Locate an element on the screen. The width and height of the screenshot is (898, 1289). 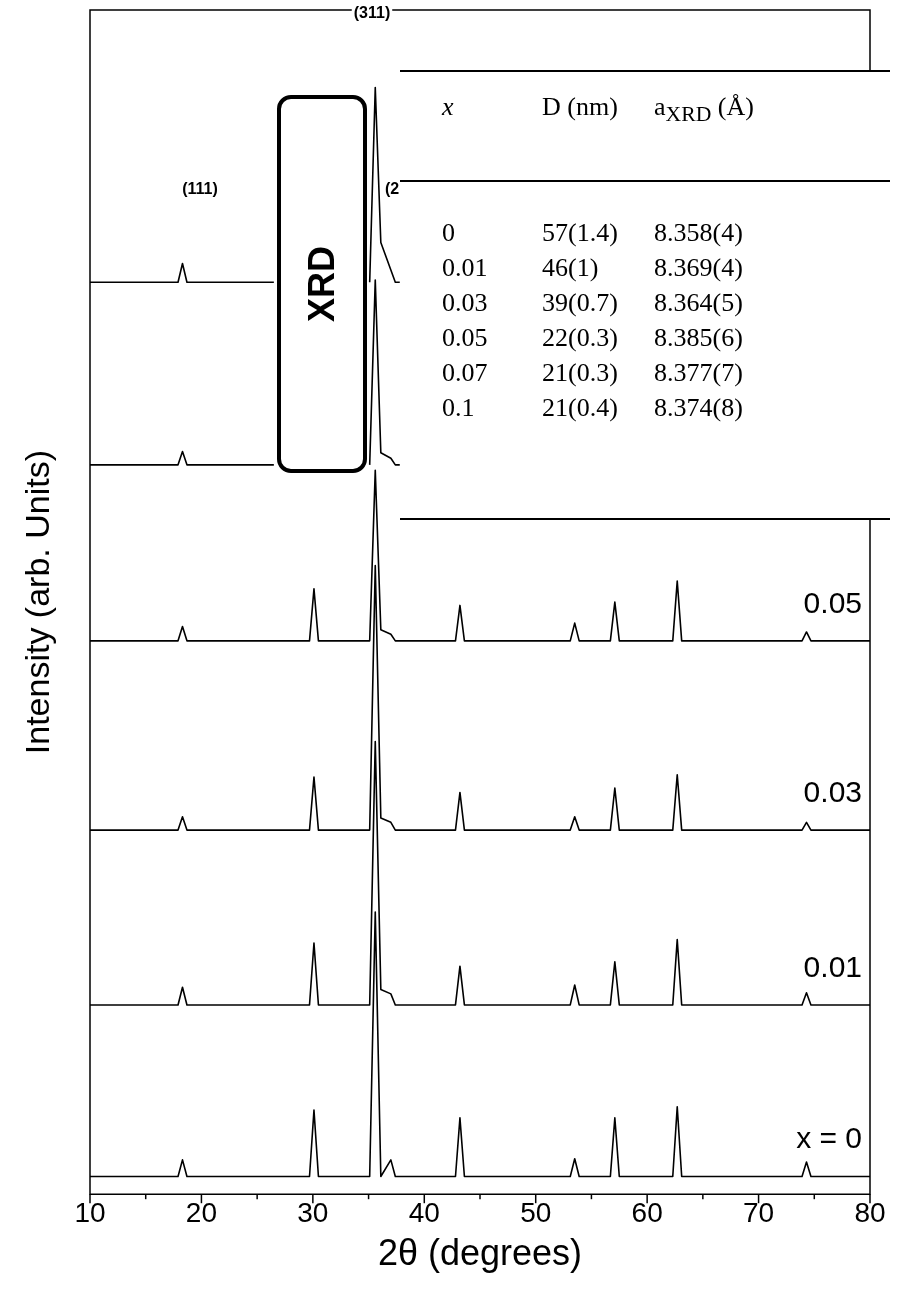
annotation: 0.07 is located at coordinates (465, 373).